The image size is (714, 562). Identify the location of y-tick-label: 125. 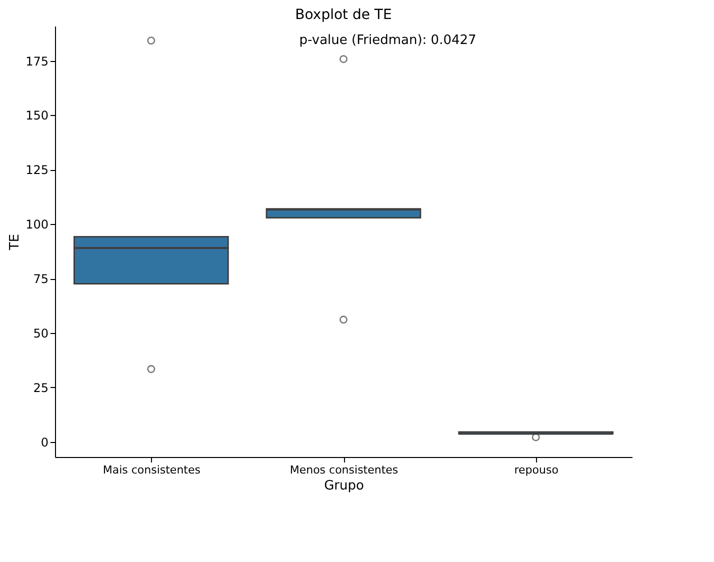
(37, 170).